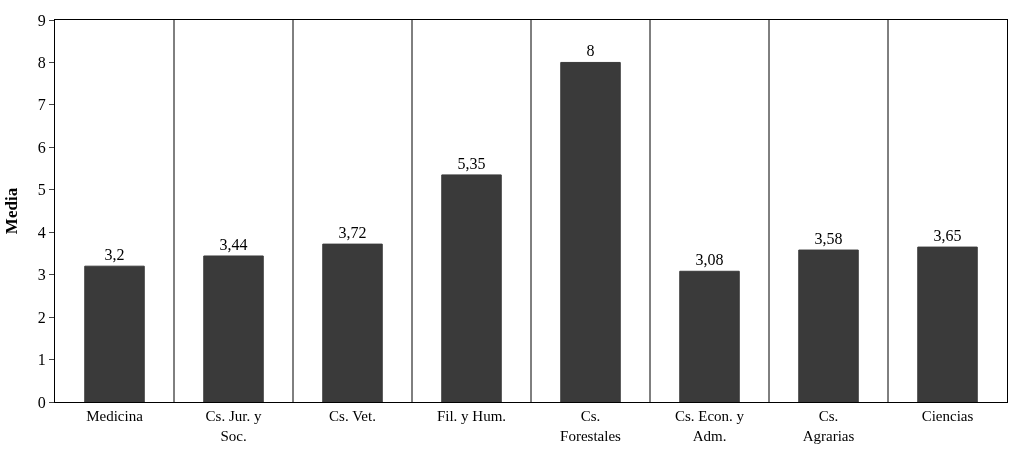  I want to click on y-tick-label: 7, so click(41, 105).